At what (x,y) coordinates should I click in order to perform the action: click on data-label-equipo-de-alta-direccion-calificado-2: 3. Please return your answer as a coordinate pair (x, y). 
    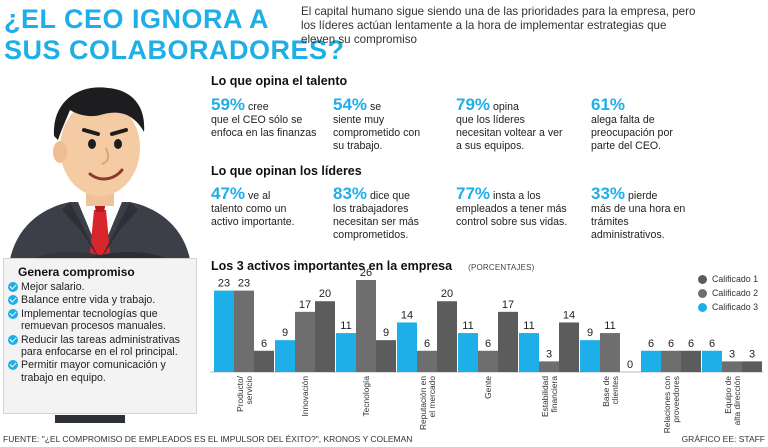
    Looking at the image, I should click on (732, 354).